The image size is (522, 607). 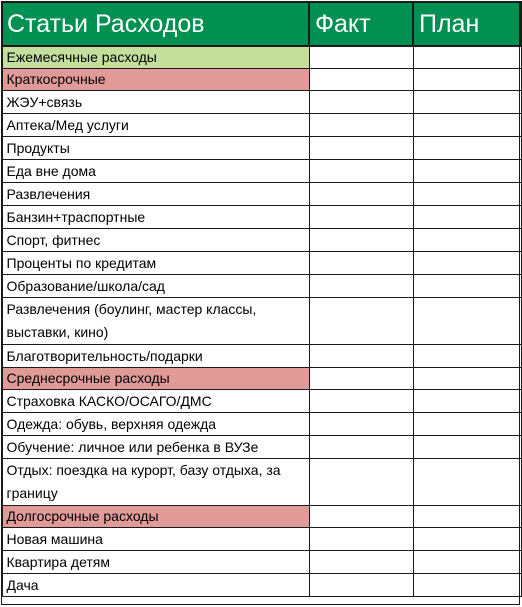 I want to click on expense-item-cell: Образование/школа/сад, so click(x=155, y=286).